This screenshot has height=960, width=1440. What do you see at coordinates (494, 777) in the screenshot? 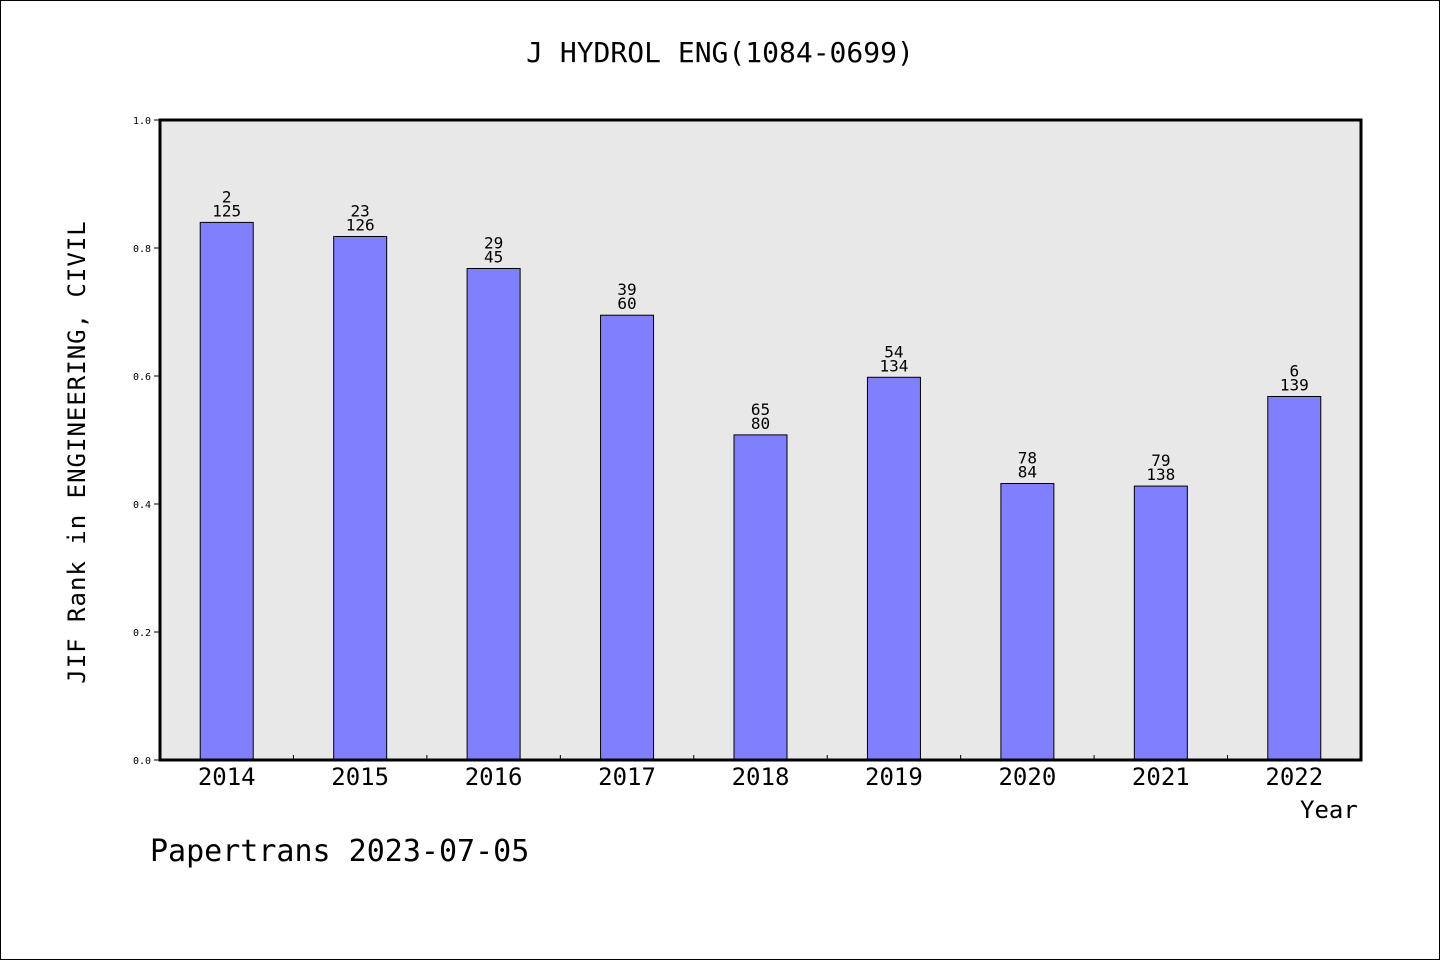
I see `x-tick-label: 2016` at bounding box center [494, 777].